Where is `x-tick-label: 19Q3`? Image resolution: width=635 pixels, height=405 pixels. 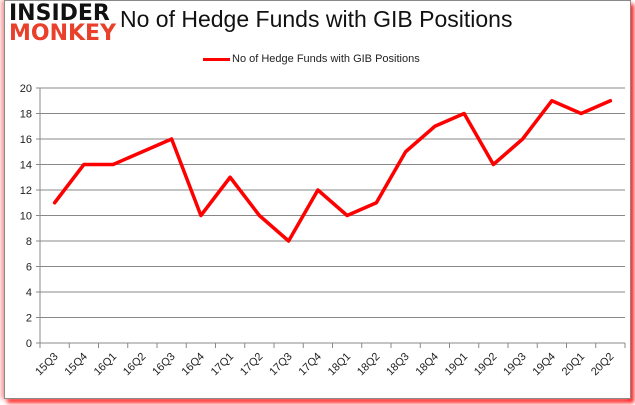 x-tick-label: 19Q3 is located at coordinates (515, 365).